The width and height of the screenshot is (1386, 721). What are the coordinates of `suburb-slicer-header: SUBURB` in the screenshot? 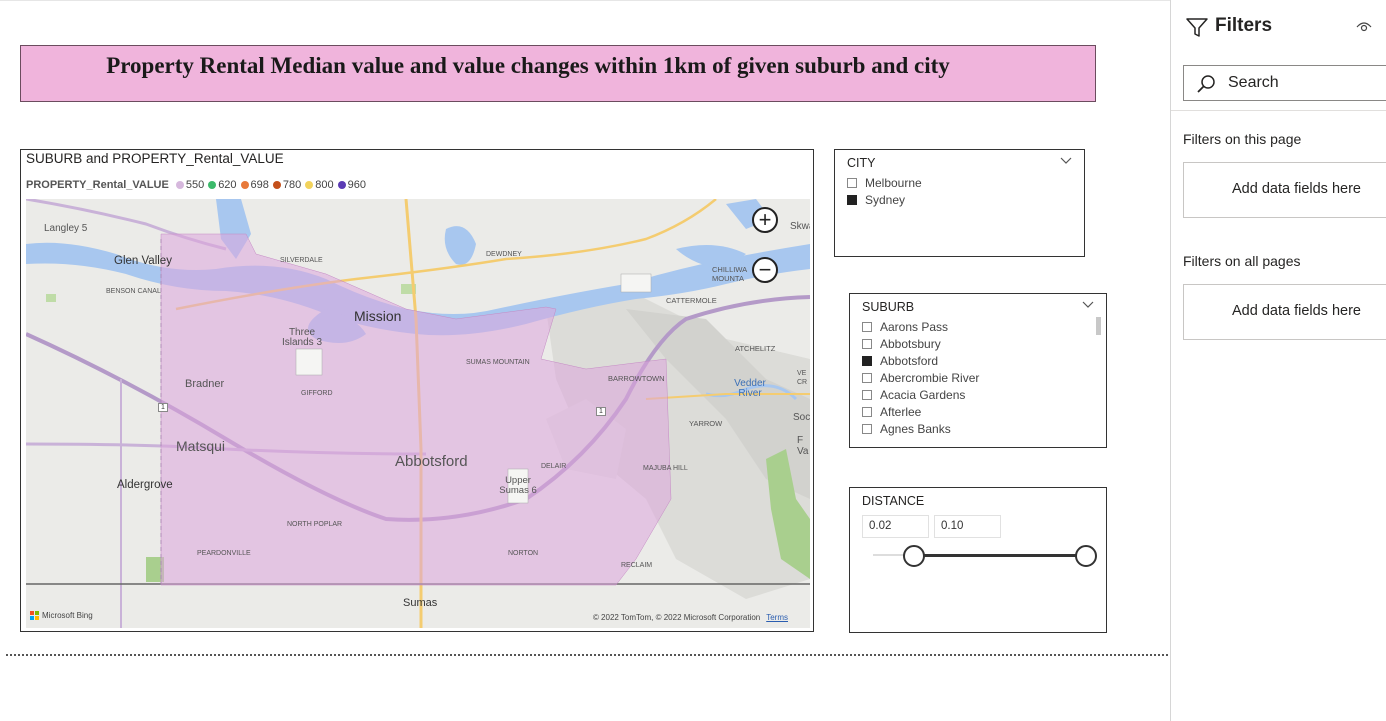 It's located at (888, 307).